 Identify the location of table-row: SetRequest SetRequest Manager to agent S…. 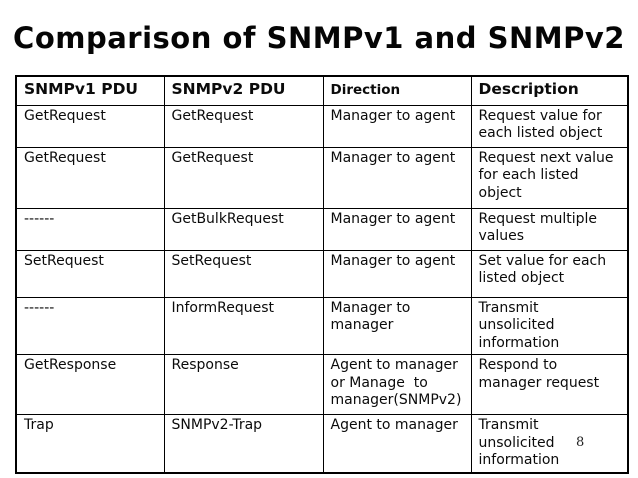
(322, 273).